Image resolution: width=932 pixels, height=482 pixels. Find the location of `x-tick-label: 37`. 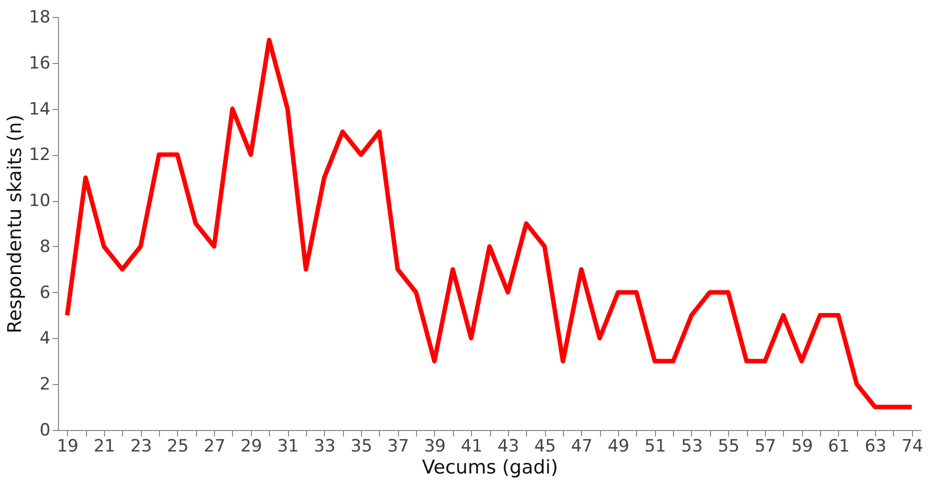

x-tick-label: 37 is located at coordinates (398, 446).